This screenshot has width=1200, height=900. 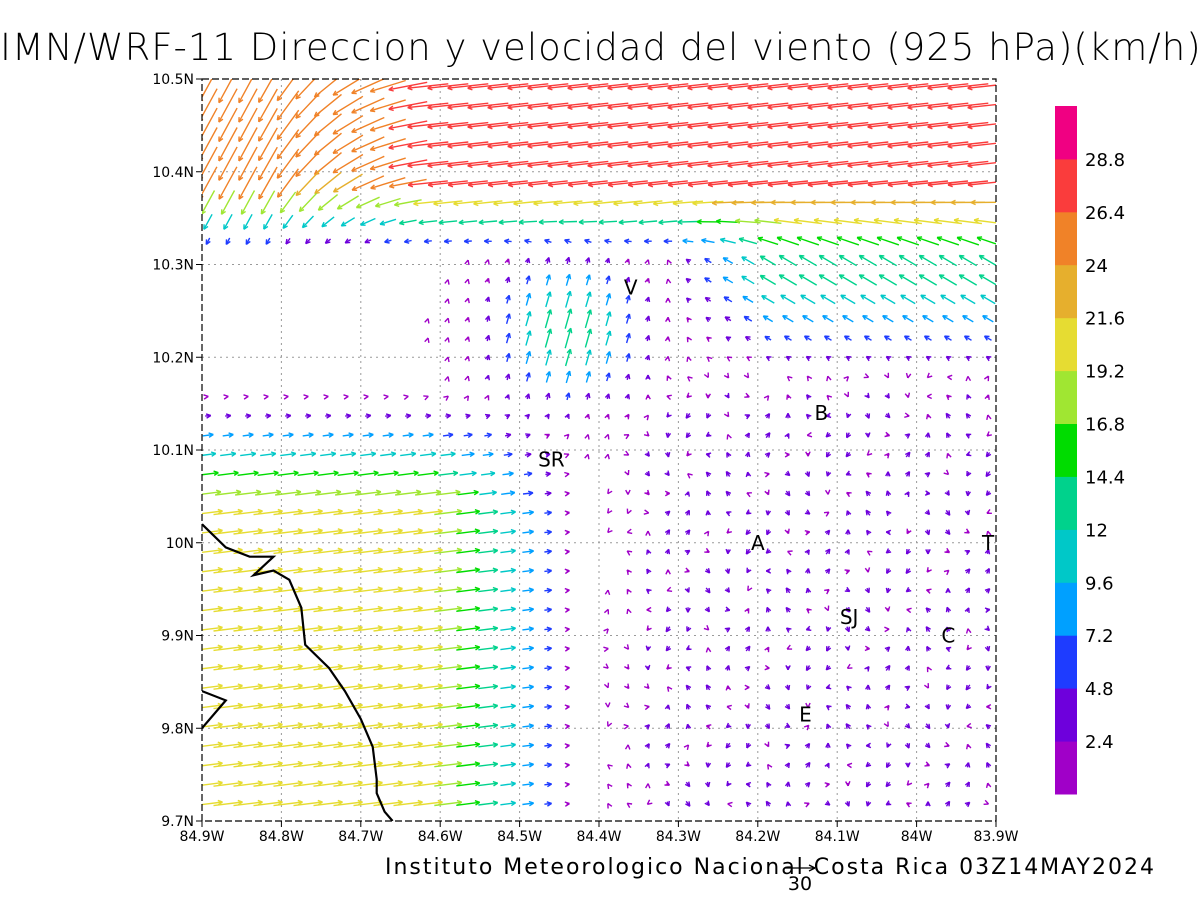 I want to click on x-tick-label: 84.9W, so click(x=201, y=837).